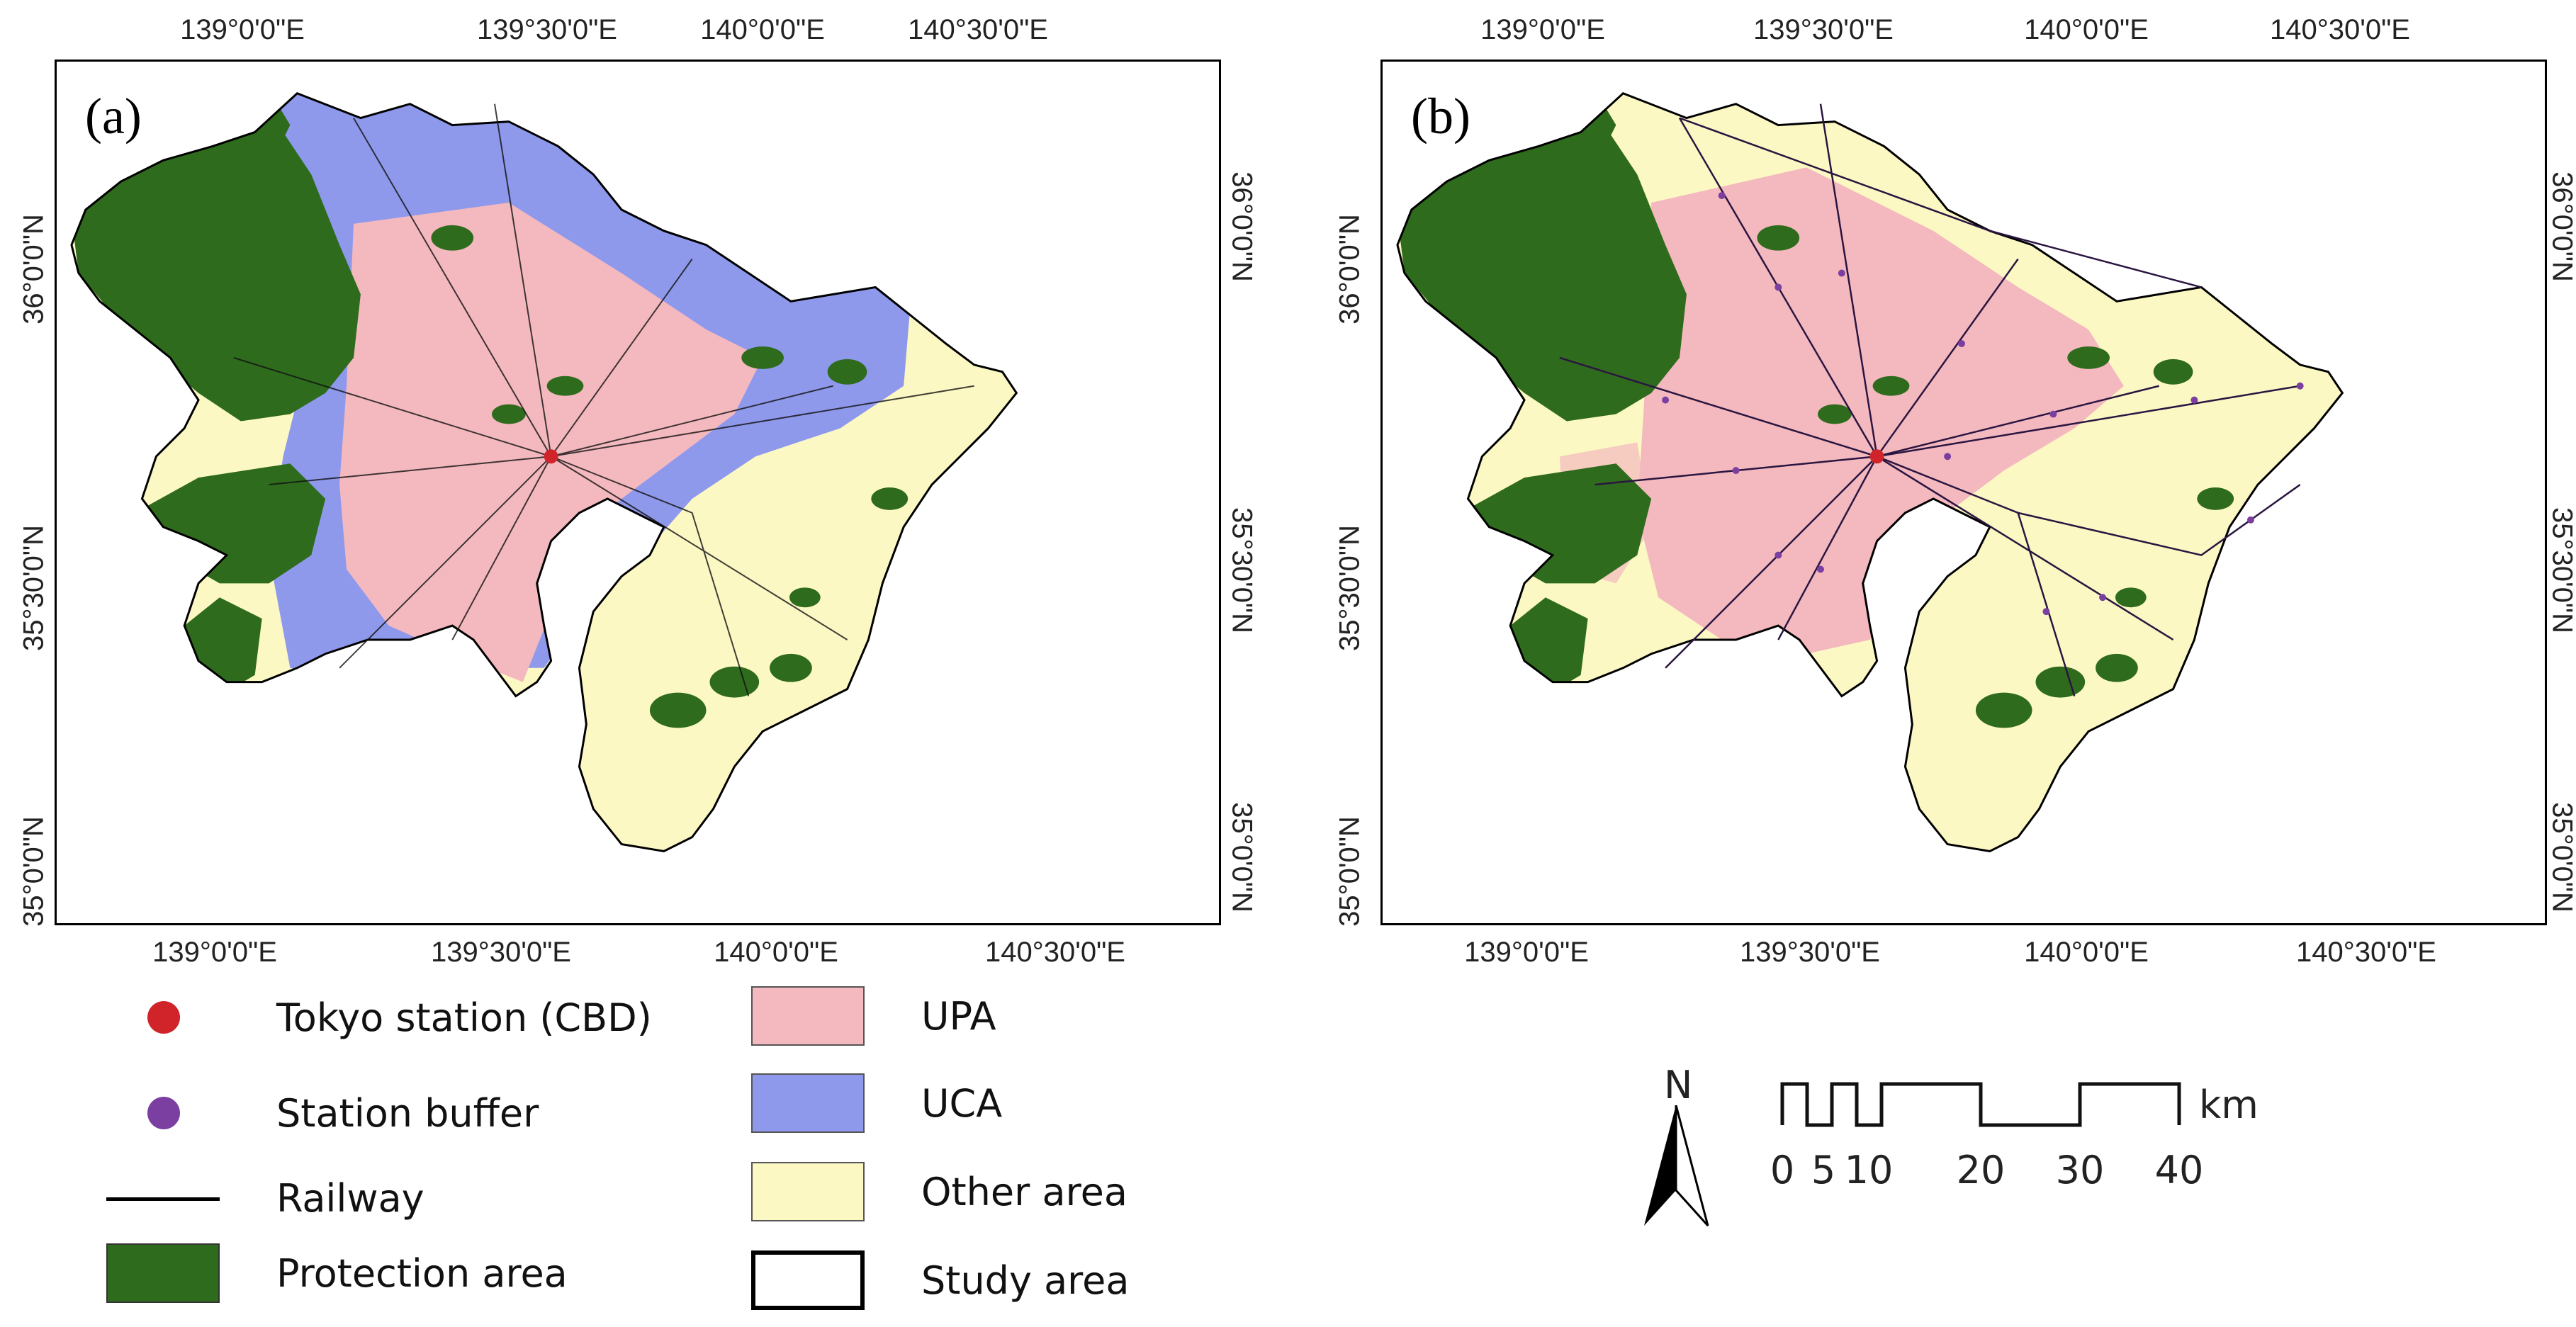 This screenshot has height=1327, width=2576. Describe the element at coordinates (464, 1017) in the screenshot. I see `legend-tokyo-station-label: Tokyo station (CBD)` at that location.